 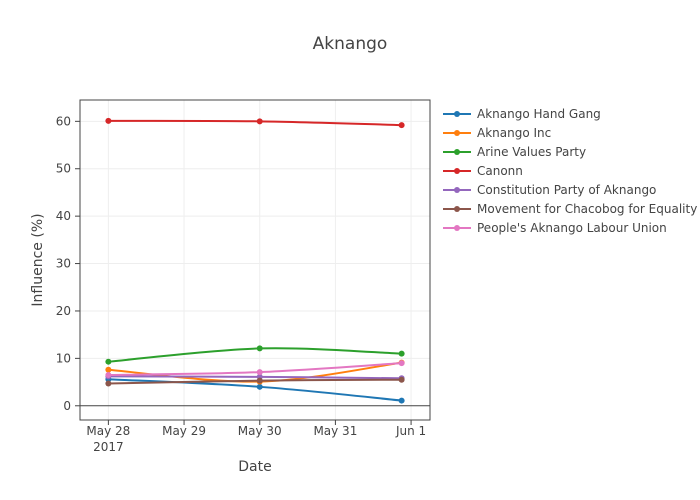 What do you see at coordinates (514, 133) in the screenshot?
I see `legend-label: Aknango Inc` at bounding box center [514, 133].